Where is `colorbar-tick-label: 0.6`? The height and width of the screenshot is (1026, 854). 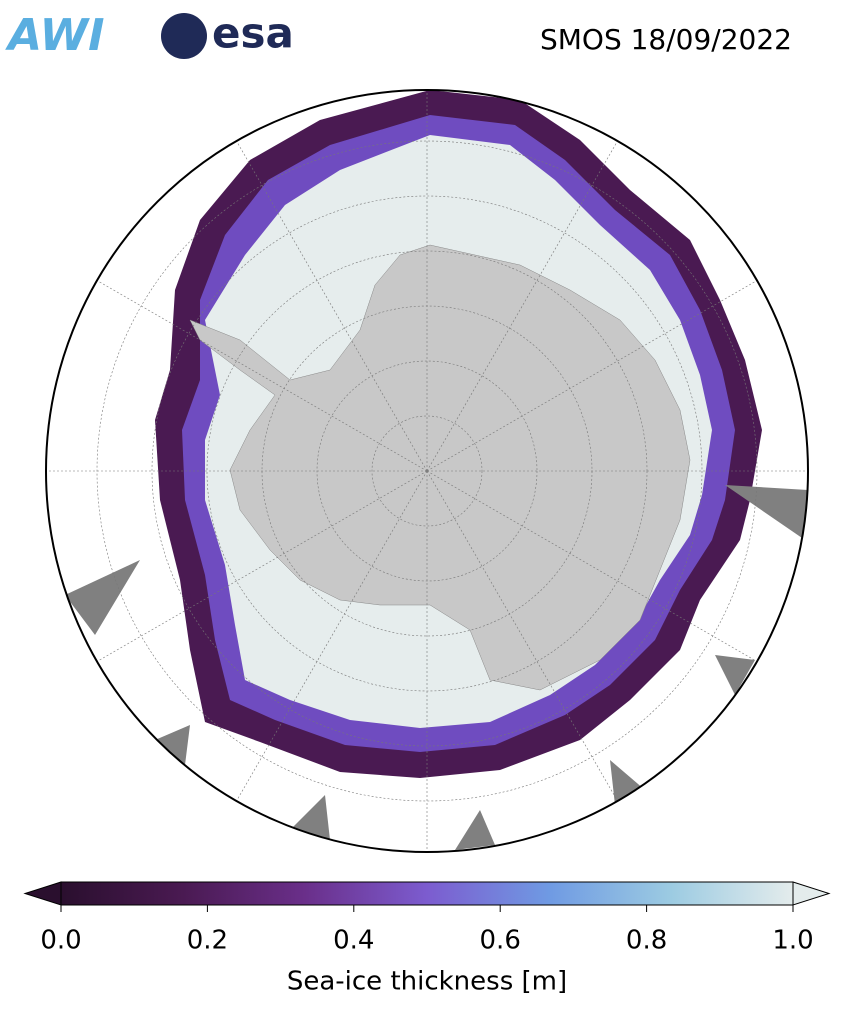
colorbar-tick-label: 0.6 is located at coordinates (500, 941).